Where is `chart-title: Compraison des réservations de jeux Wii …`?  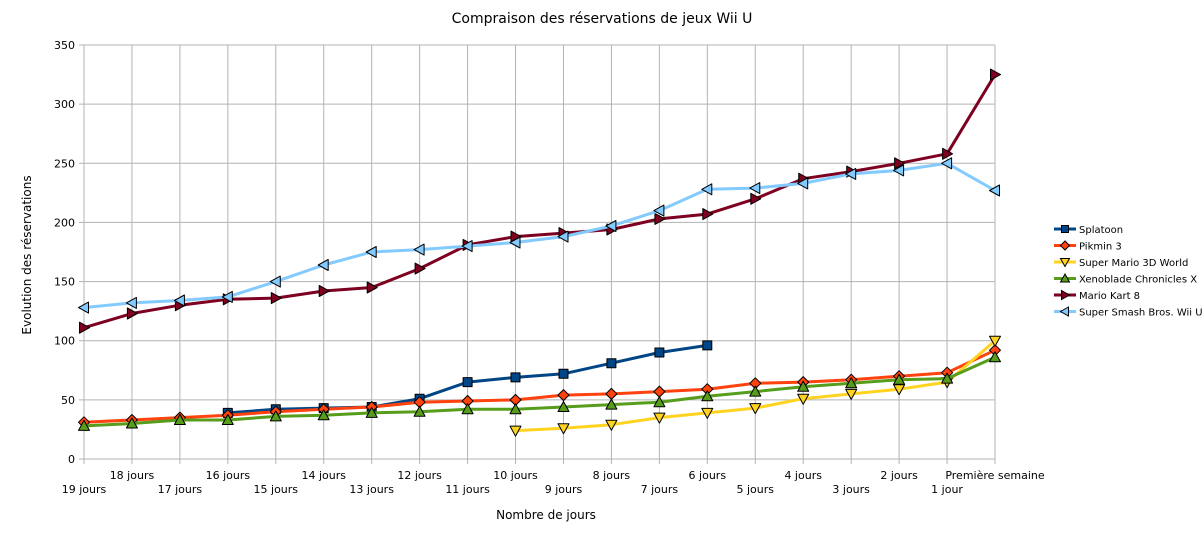
chart-title: Compraison des réservations de jeux Wii … is located at coordinates (602, 19).